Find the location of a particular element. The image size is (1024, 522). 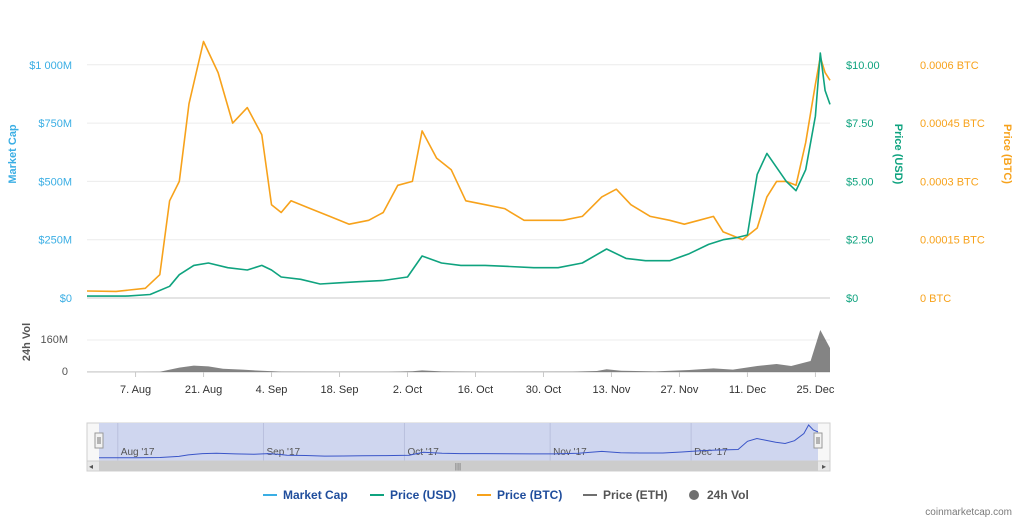

usd-axis-label: Price (USD) is located at coordinates (898, 154).